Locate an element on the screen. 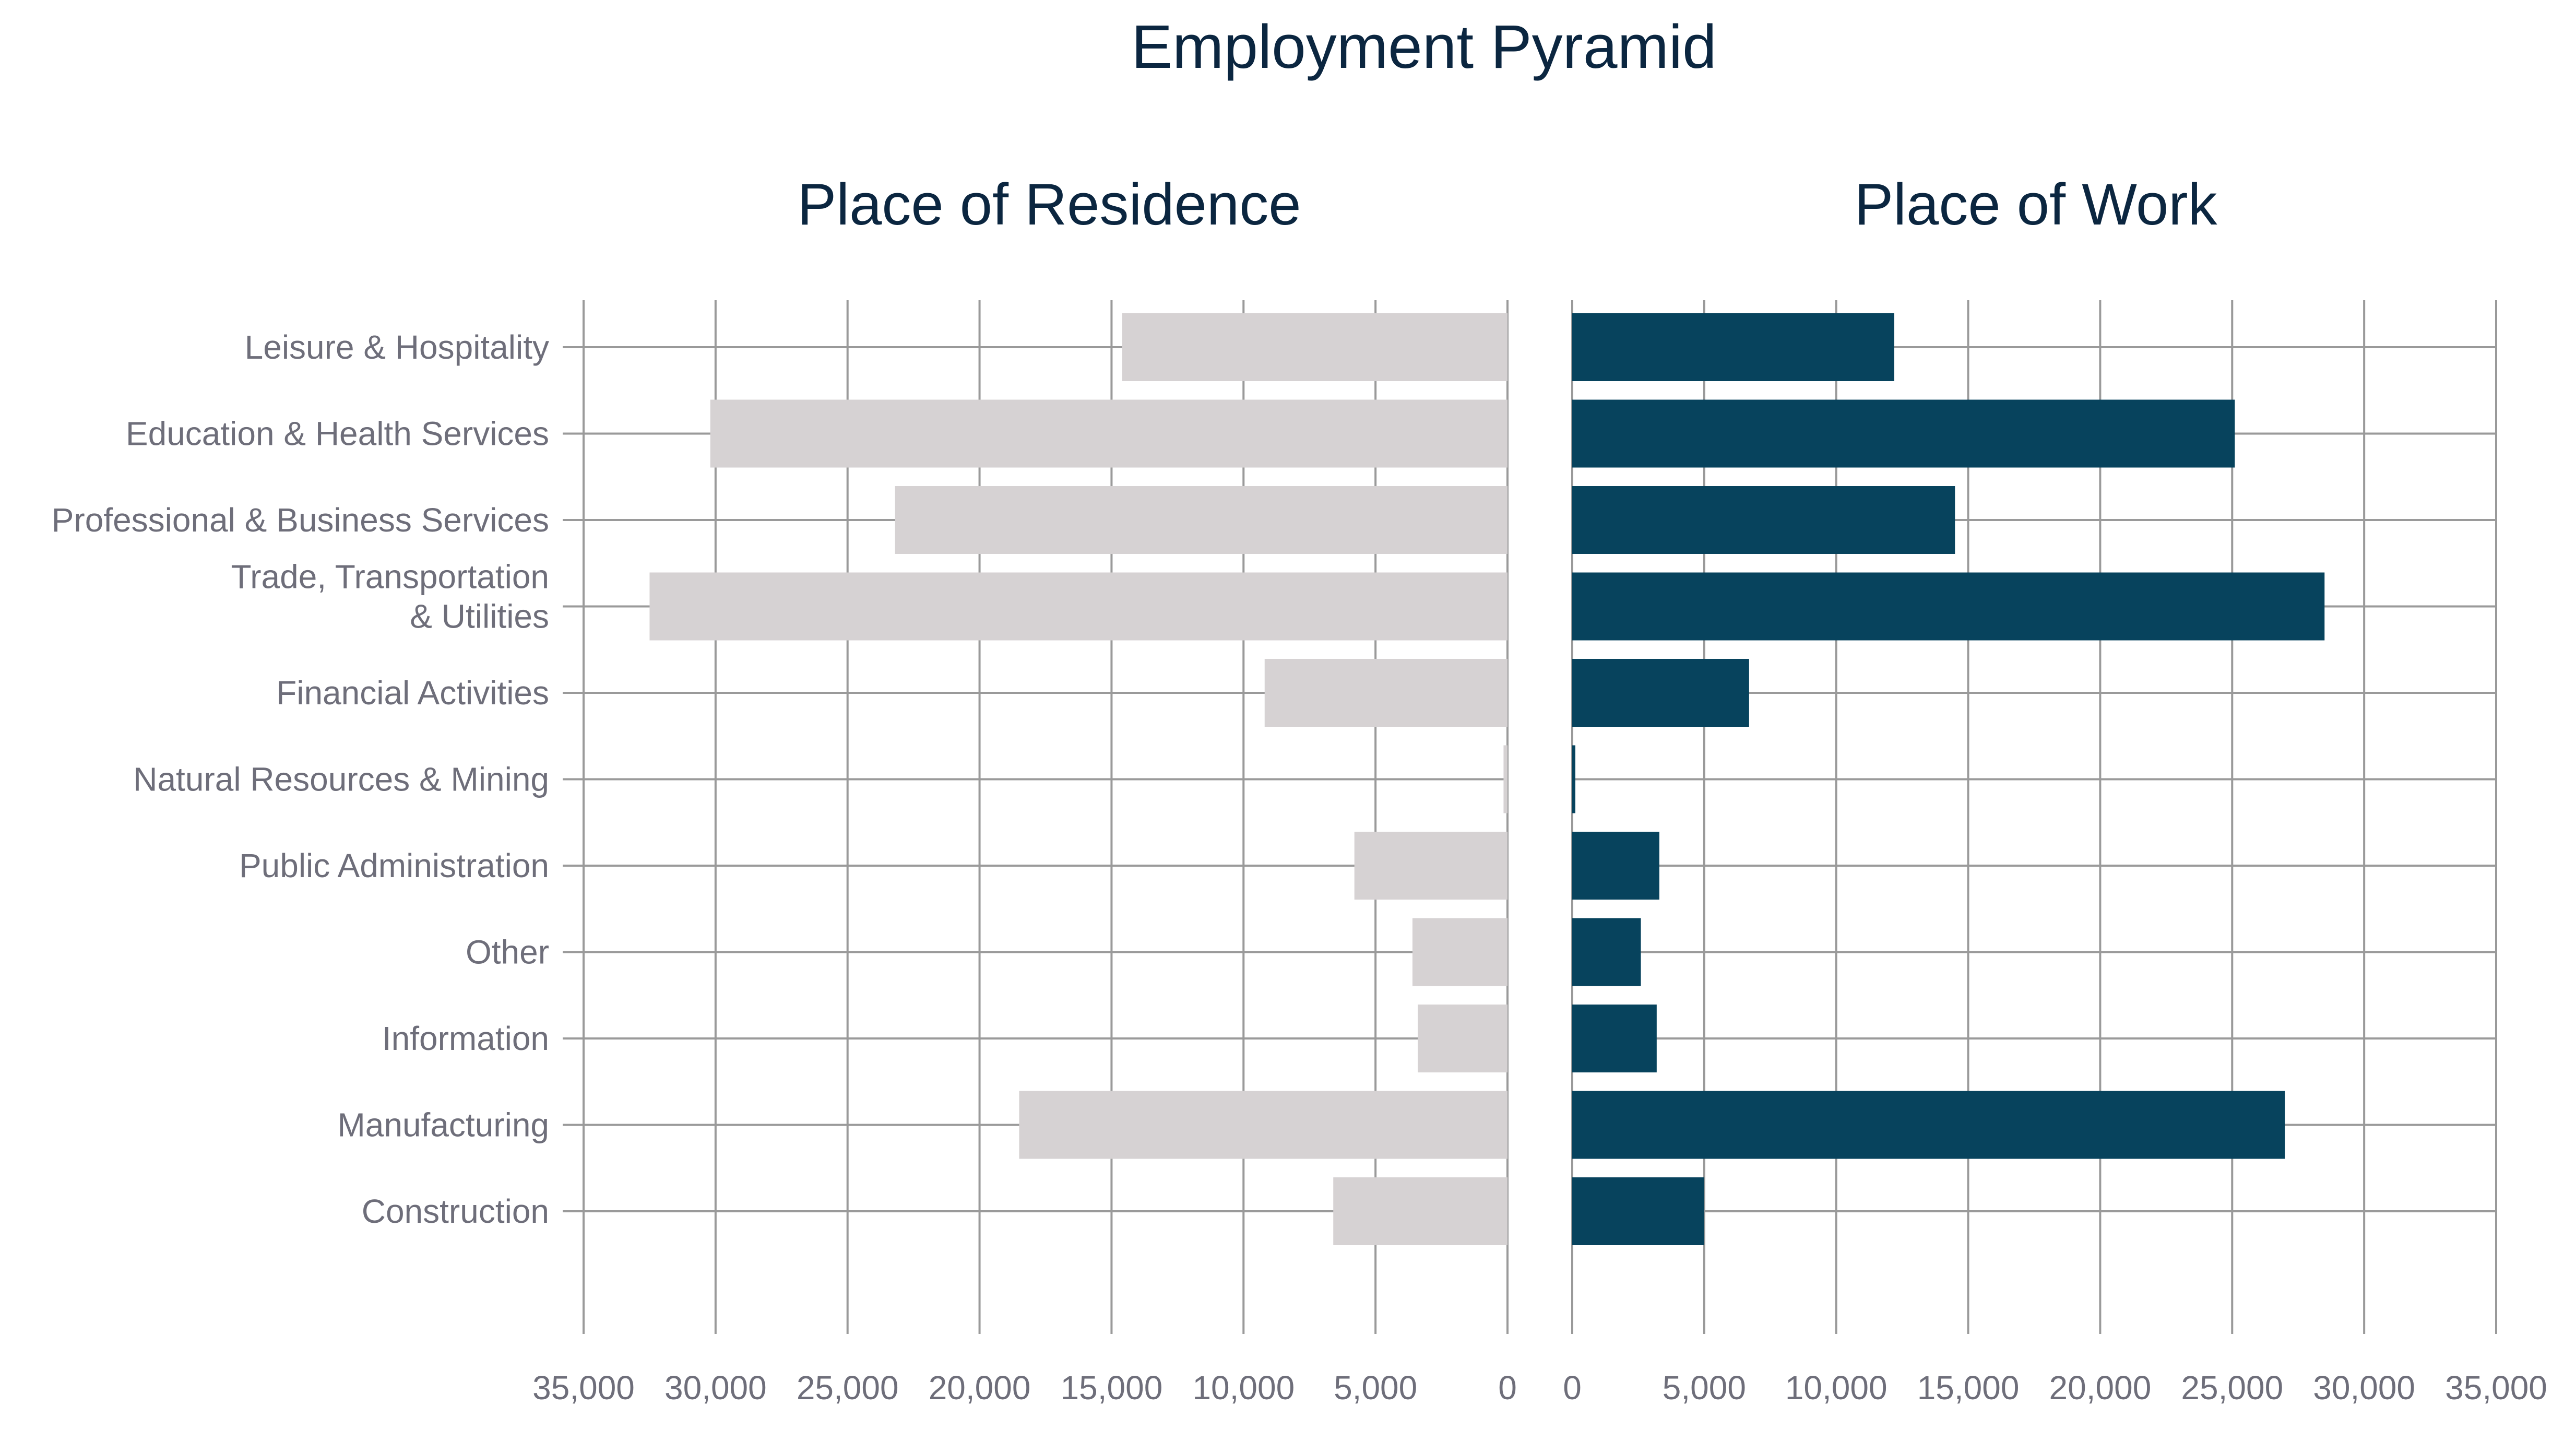  category-label: Natural Resources & Mining is located at coordinates (341, 779).